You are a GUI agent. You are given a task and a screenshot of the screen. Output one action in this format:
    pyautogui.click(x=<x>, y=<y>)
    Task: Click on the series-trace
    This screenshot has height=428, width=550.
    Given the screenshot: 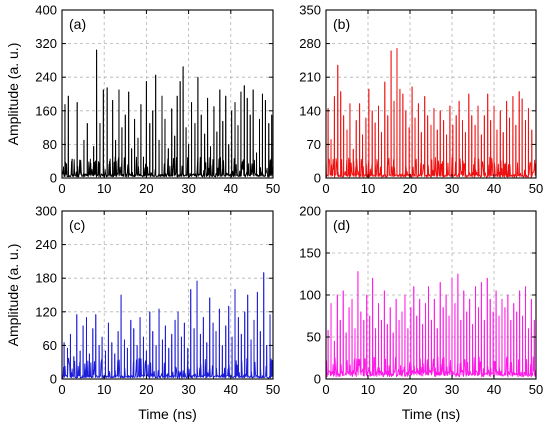 What is the action you would take?
    pyautogui.click(x=167, y=325)
    